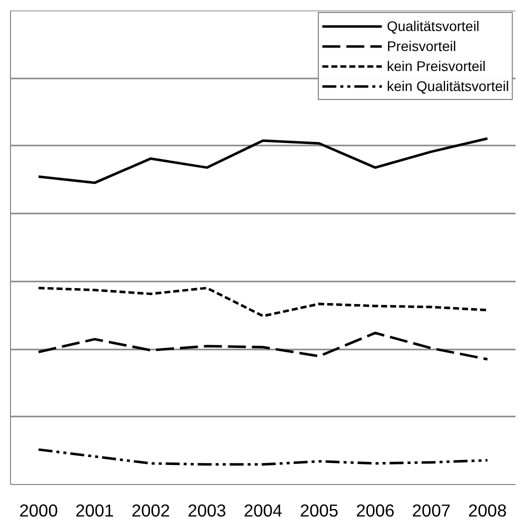 The height and width of the screenshot is (519, 517). What do you see at coordinates (38, 509) in the screenshot?
I see `x-tick-label: 2000` at bounding box center [38, 509].